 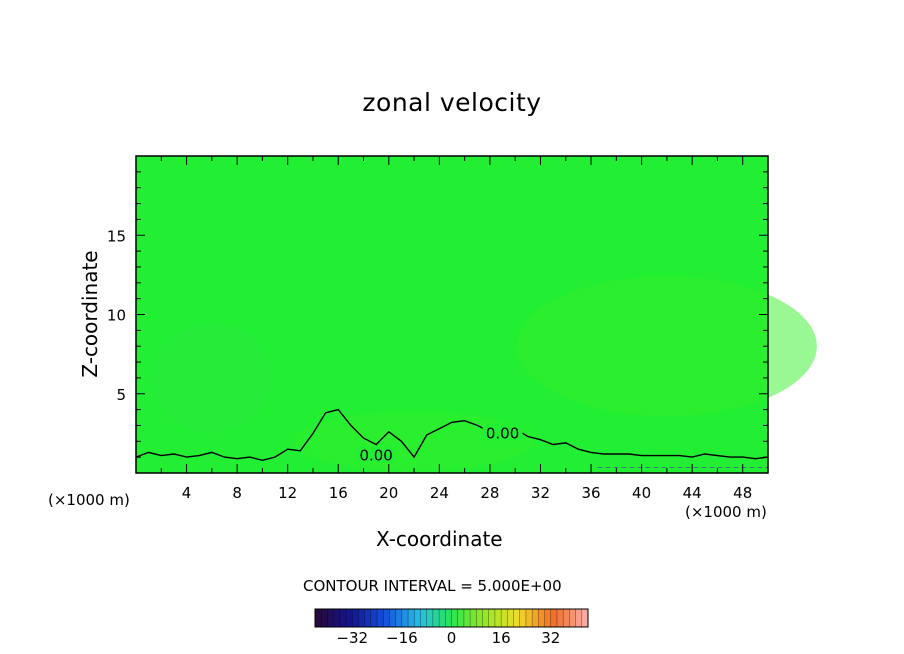 What do you see at coordinates (187, 493) in the screenshot?
I see `x-tick-label: 4` at bounding box center [187, 493].